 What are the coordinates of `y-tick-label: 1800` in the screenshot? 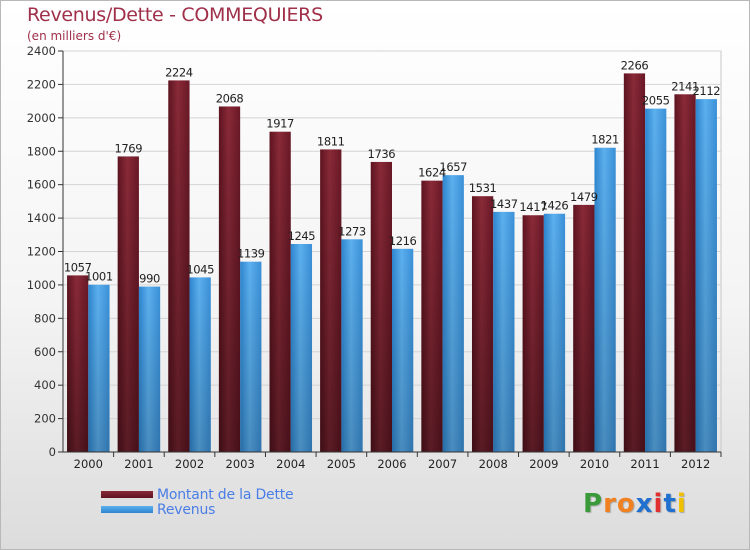 It's located at (41, 151).